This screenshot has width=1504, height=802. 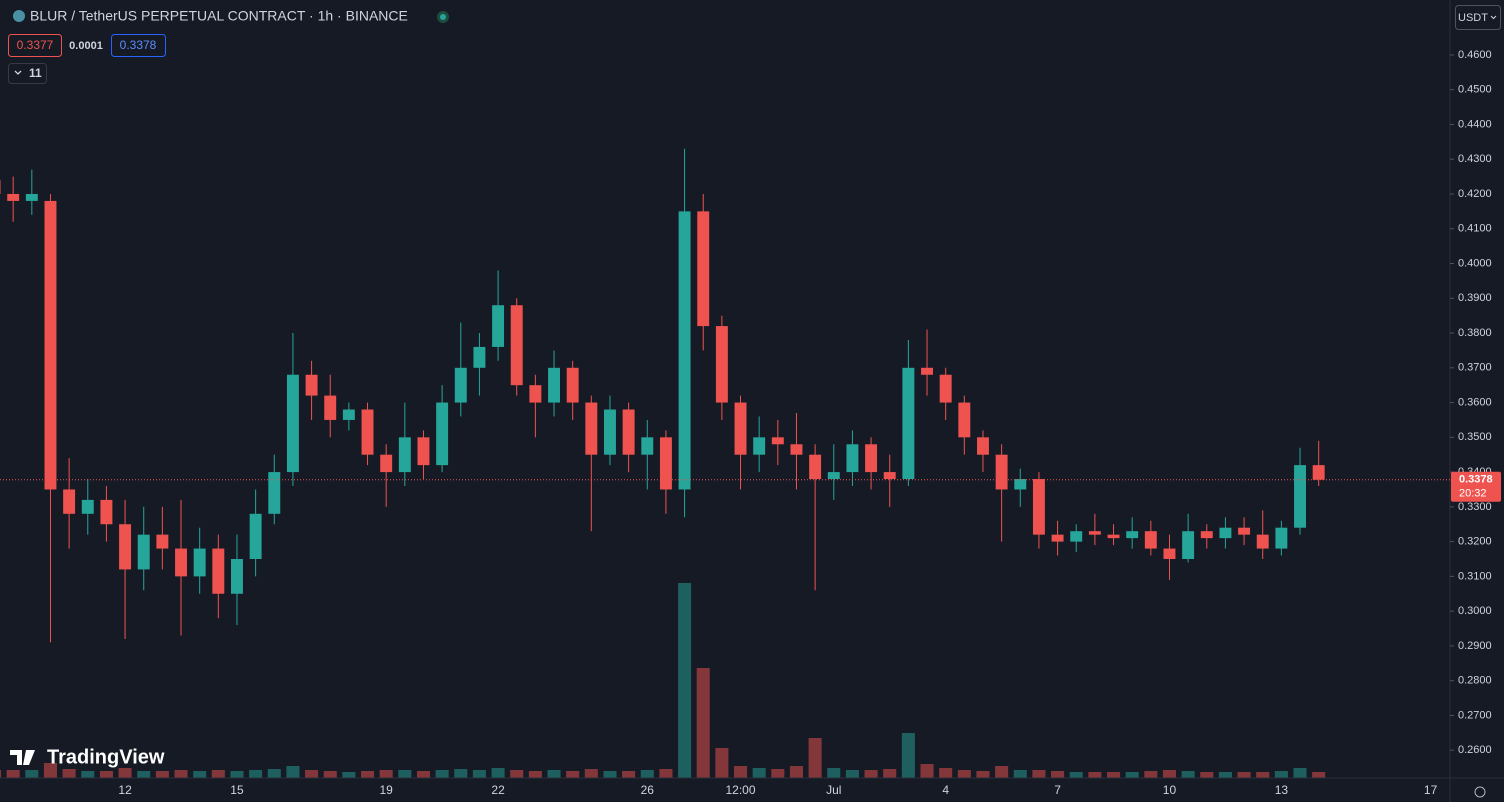 I want to click on x-tick-label: 19, so click(x=386, y=790).